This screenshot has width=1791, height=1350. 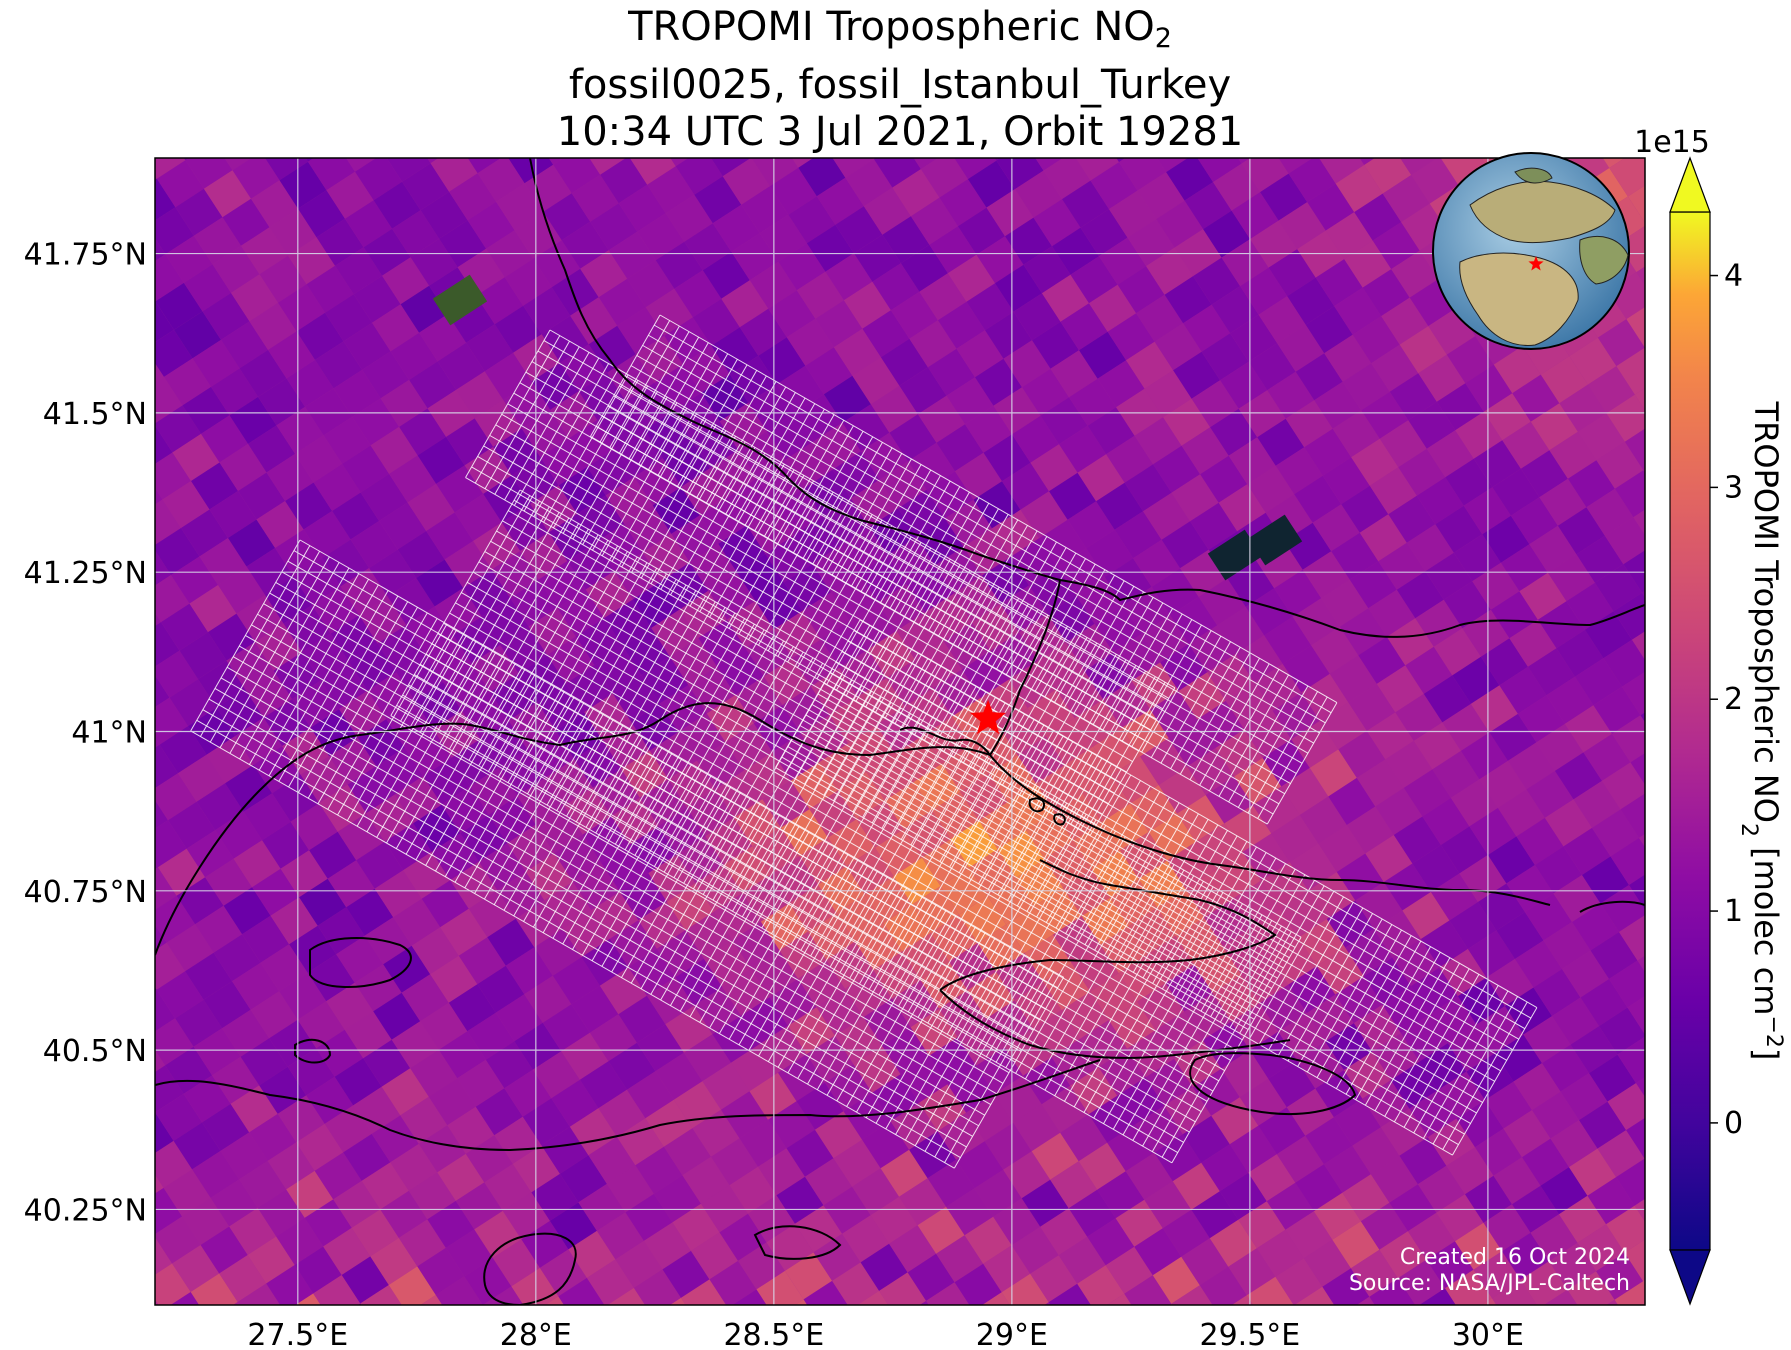 I want to click on coastline-armutlu-peninsula, so click(x=1115, y=1024).